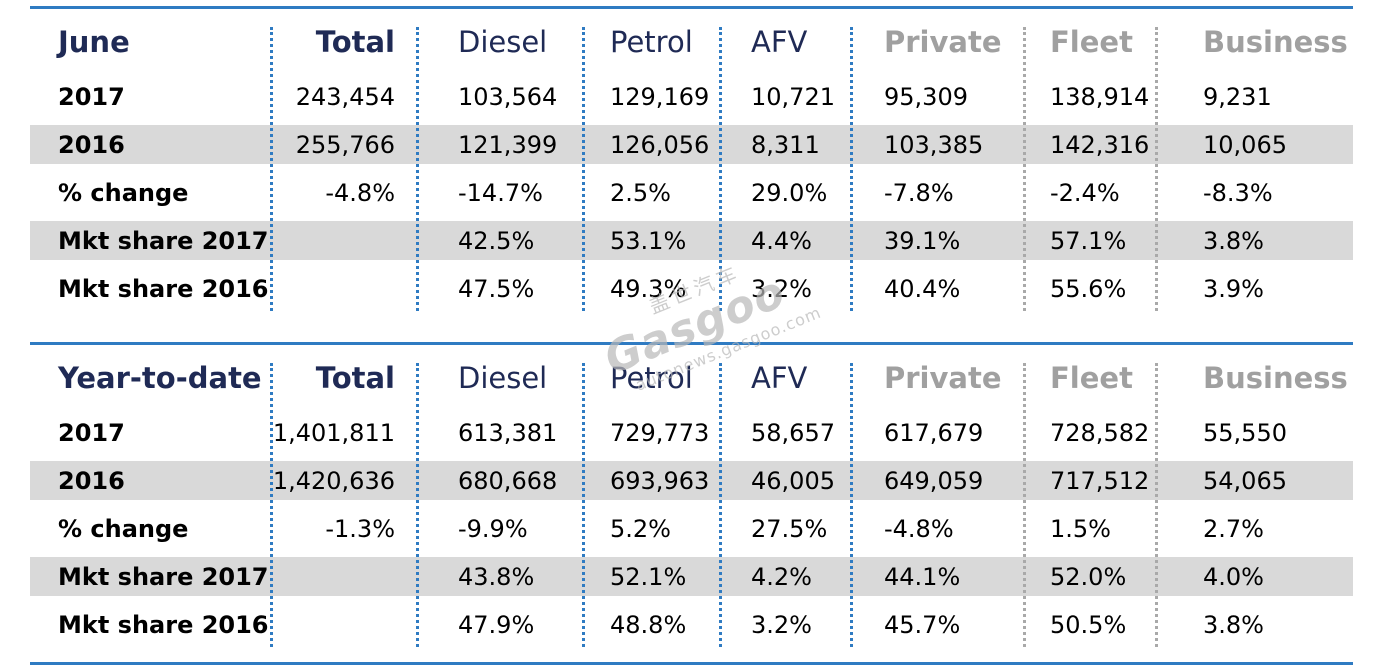  What do you see at coordinates (1238, 192) in the screenshot?
I see `cell-business: -8.3%` at bounding box center [1238, 192].